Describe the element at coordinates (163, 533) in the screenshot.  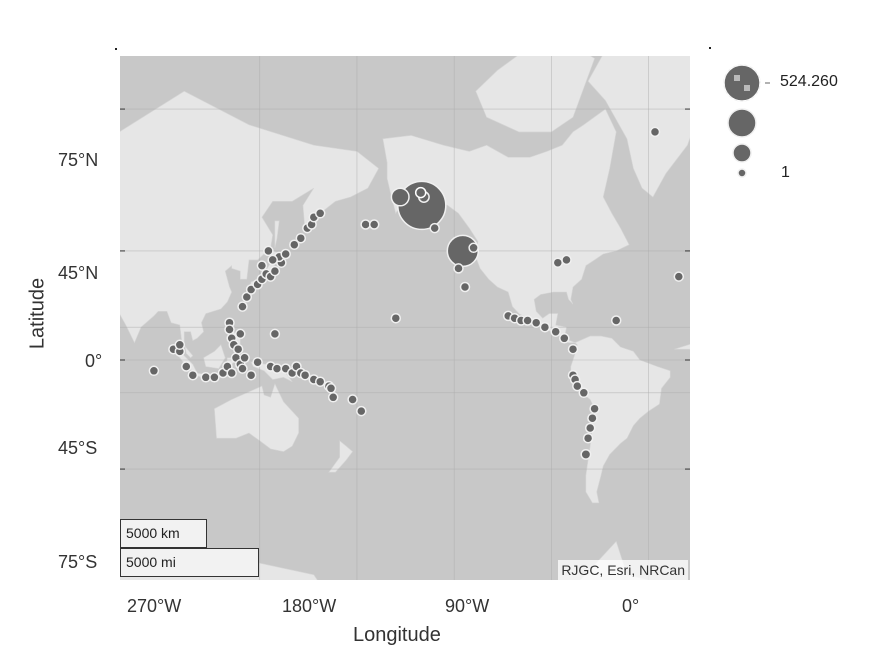
I see `scalebar-km: 5000 km` at that location.